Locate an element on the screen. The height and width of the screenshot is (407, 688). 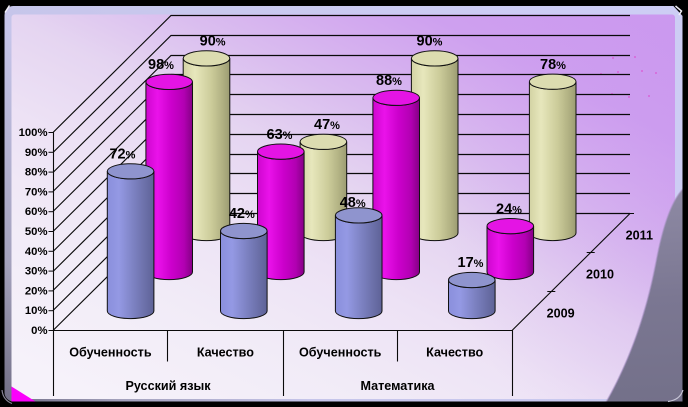
svg-text: 72% is located at coordinates (122, 155).